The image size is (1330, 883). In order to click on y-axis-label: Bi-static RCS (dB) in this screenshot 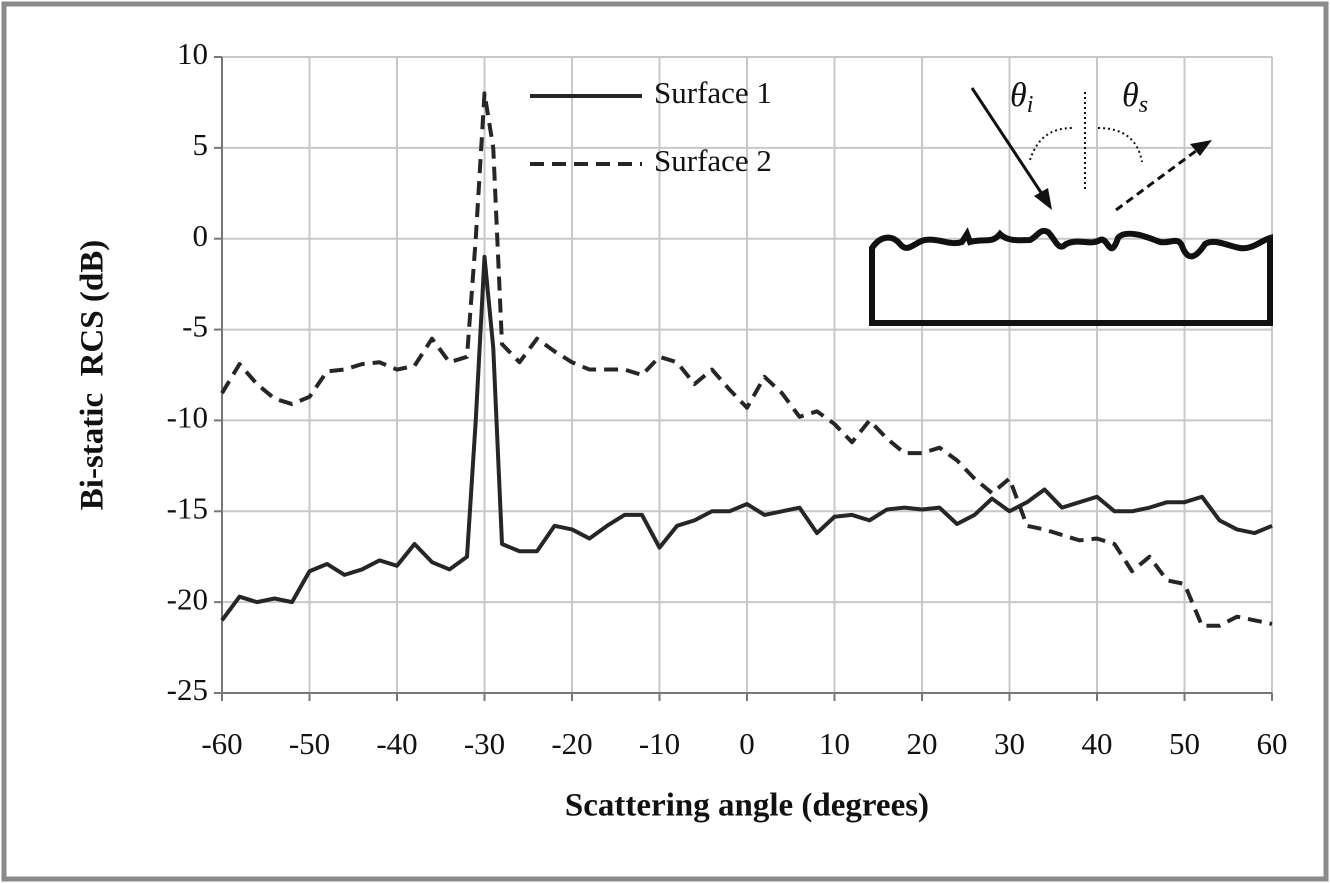, I will do `click(93, 375)`.